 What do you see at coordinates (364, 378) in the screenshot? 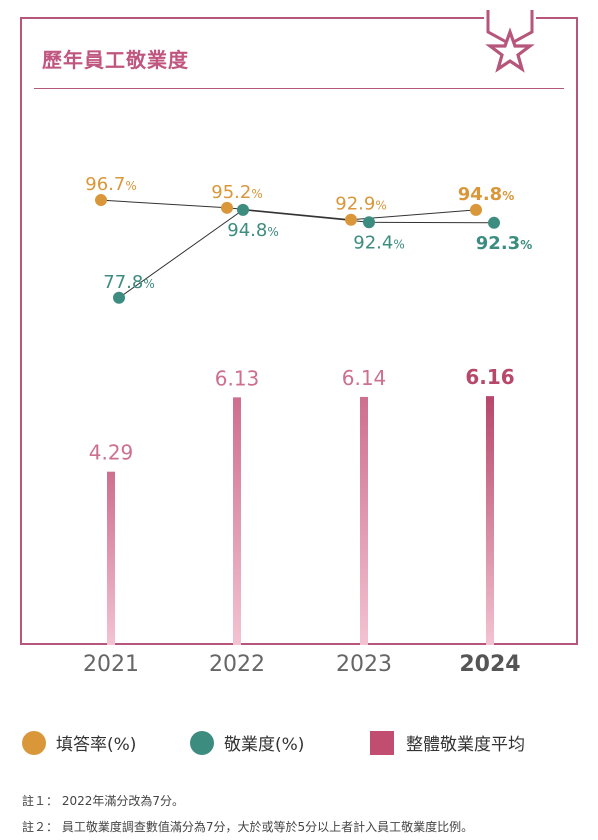
I see `bar-value-label: 6.14` at bounding box center [364, 378].